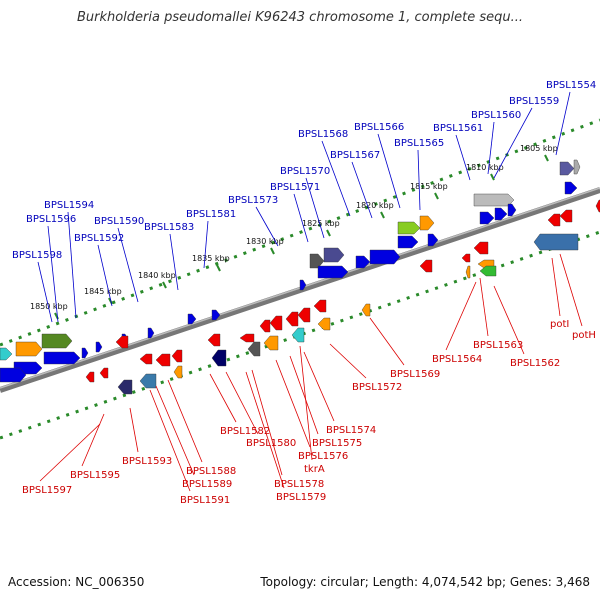 Image resolution: width=600 pixels, height=600 pixels. I want to click on reverse-gene-label: BPSL1576, so click(323, 456).